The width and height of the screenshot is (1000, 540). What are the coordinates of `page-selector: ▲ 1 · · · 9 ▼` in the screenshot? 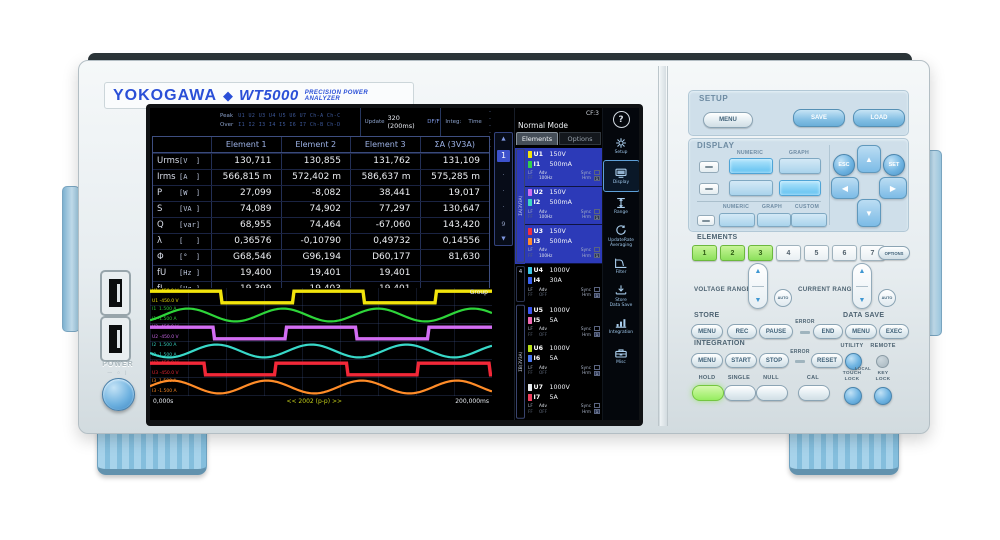 It's located at (503, 189).